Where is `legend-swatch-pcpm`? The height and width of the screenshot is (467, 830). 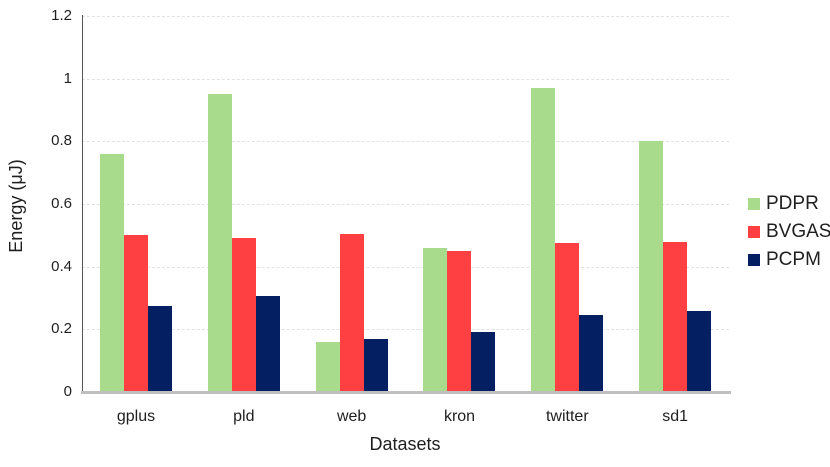 legend-swatch-pcpm is located at coordinates (754, 260).